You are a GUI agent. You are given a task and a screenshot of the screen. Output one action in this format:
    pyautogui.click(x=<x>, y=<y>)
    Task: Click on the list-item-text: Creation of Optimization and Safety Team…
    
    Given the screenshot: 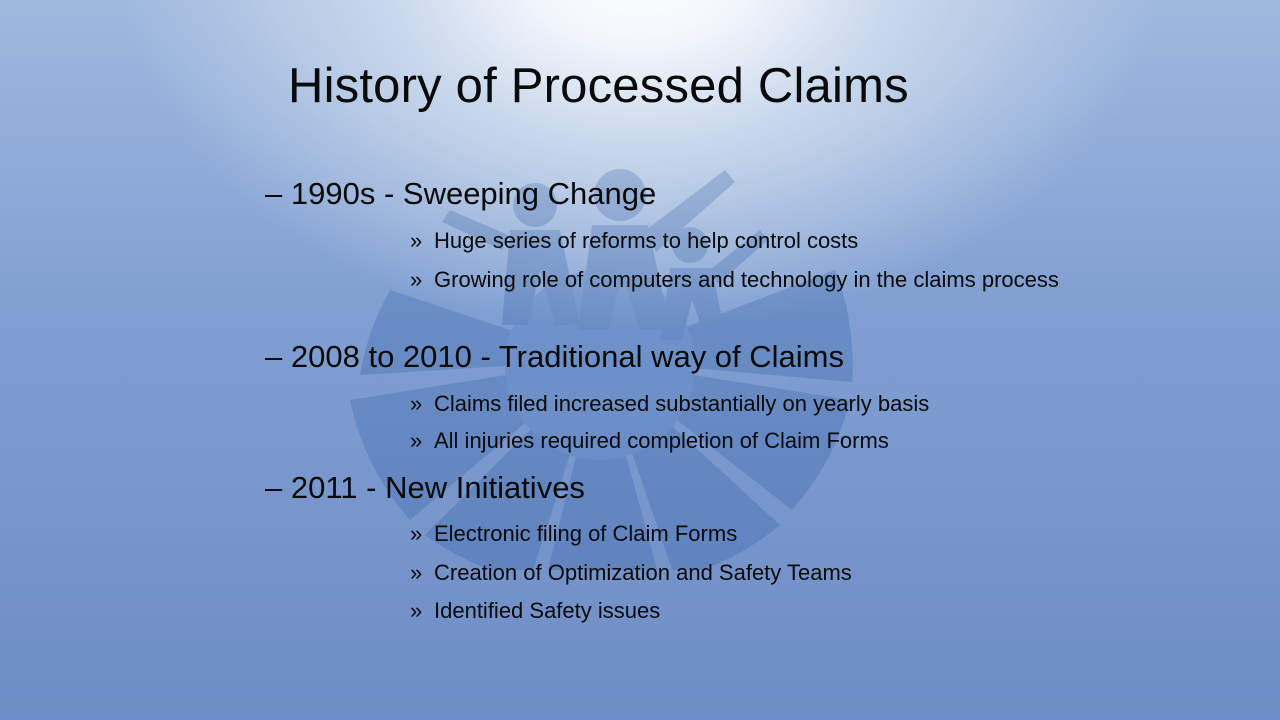 What is the action you would take?
    pyautogui.click(x=643, y=572)
    